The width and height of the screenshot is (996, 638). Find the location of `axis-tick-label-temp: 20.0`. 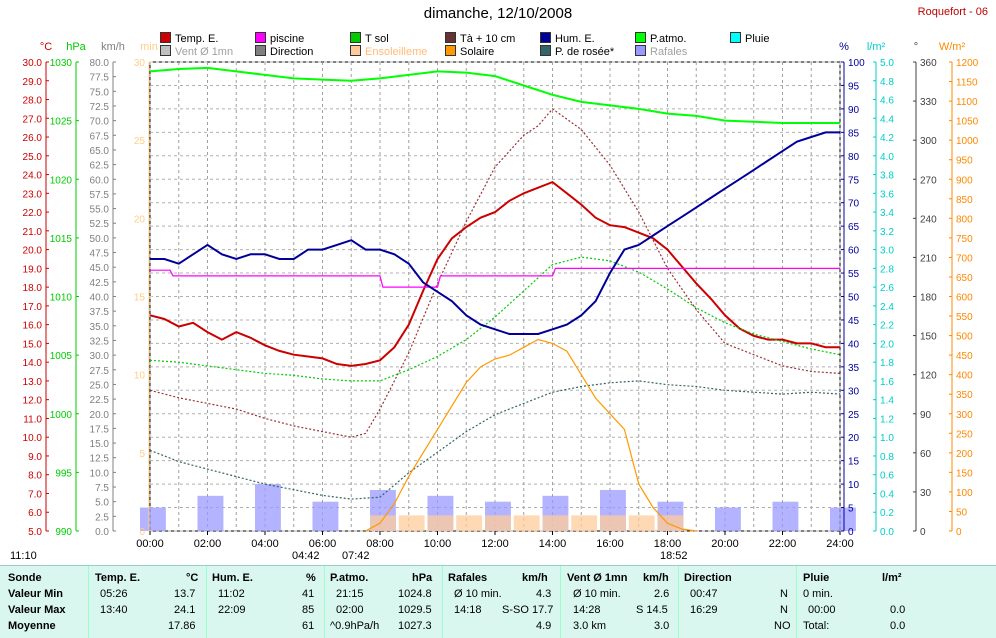

axis-tick-label-temp: 20.0 is located at coordinates (33, 251).